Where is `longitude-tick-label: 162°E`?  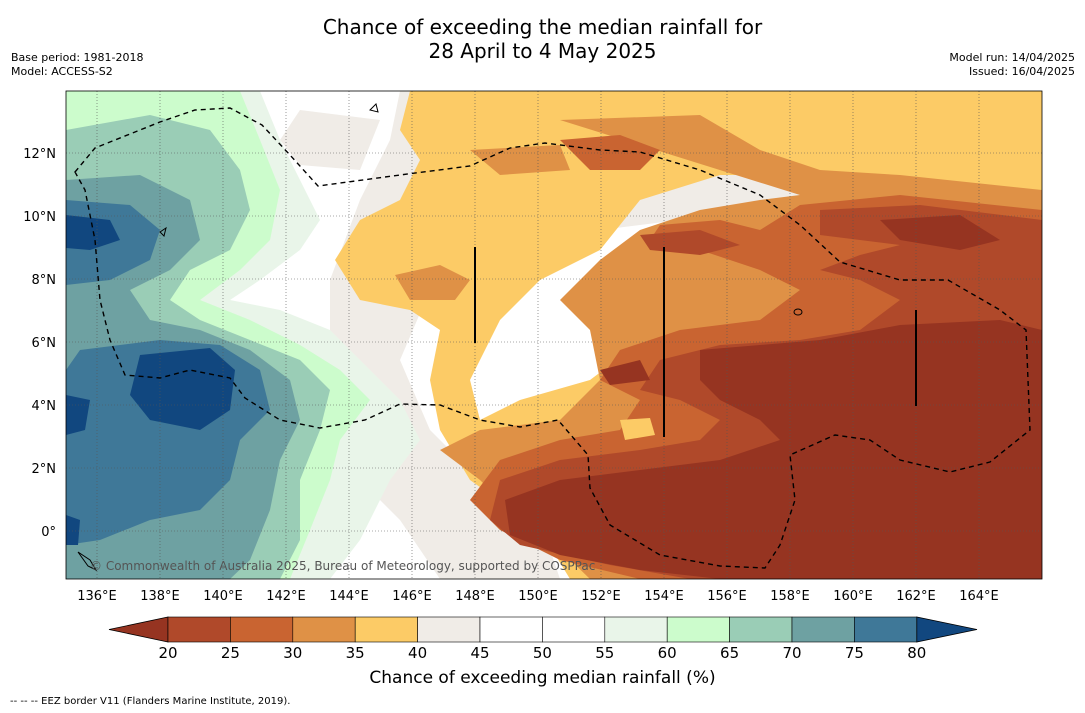
longitude-tick-label: 162°E is located at coordinates (916, 596).